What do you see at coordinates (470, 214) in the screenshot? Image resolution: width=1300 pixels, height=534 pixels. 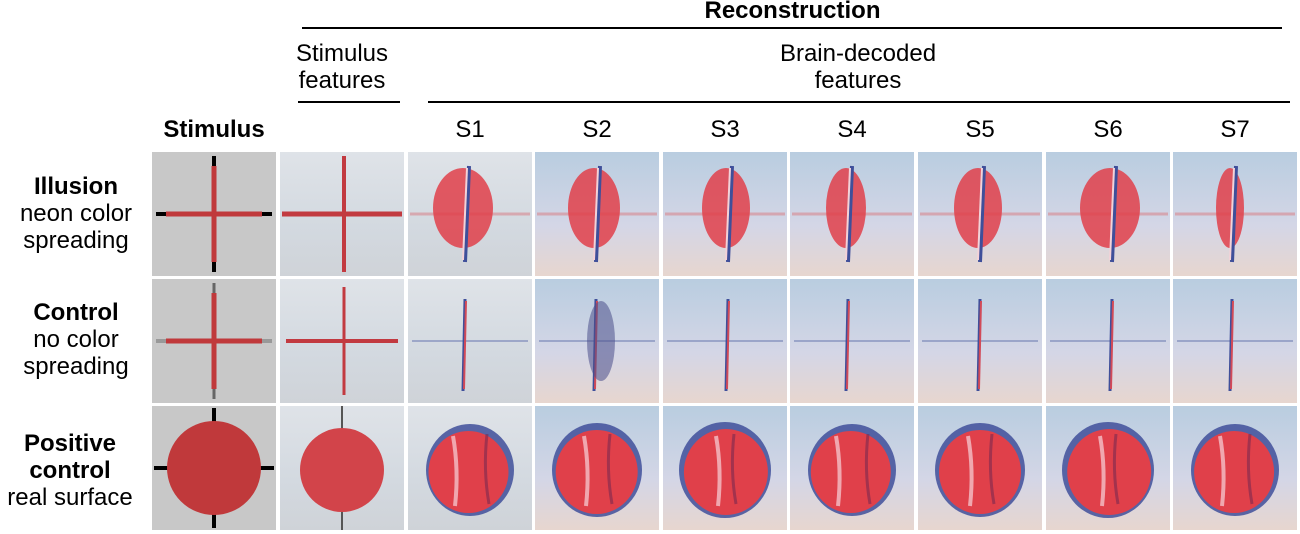 I see `illusion-reconstruction-s1` at bounding box center [470, 214].